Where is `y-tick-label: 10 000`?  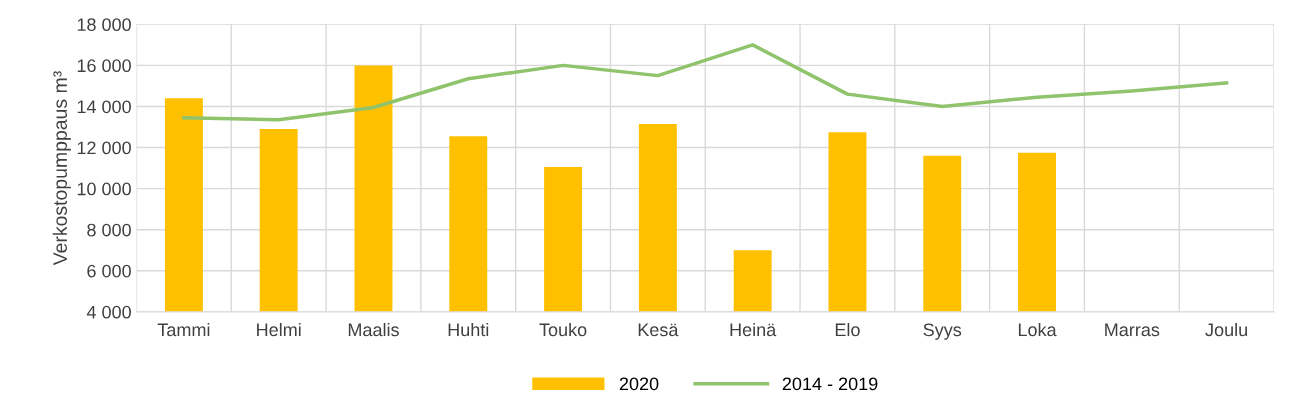 y-tick-label: 10 000 is located at coordinates (104, 189).